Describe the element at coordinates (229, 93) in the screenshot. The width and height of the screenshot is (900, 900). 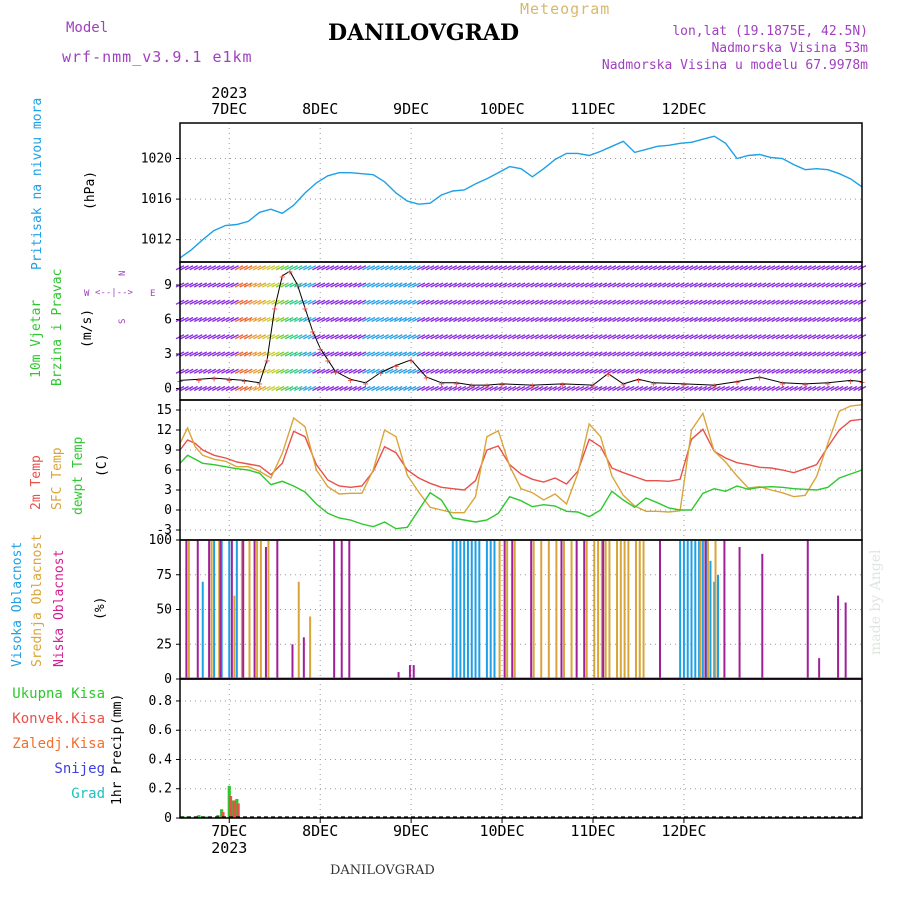
I see `year-top-label: 2023` at that location.